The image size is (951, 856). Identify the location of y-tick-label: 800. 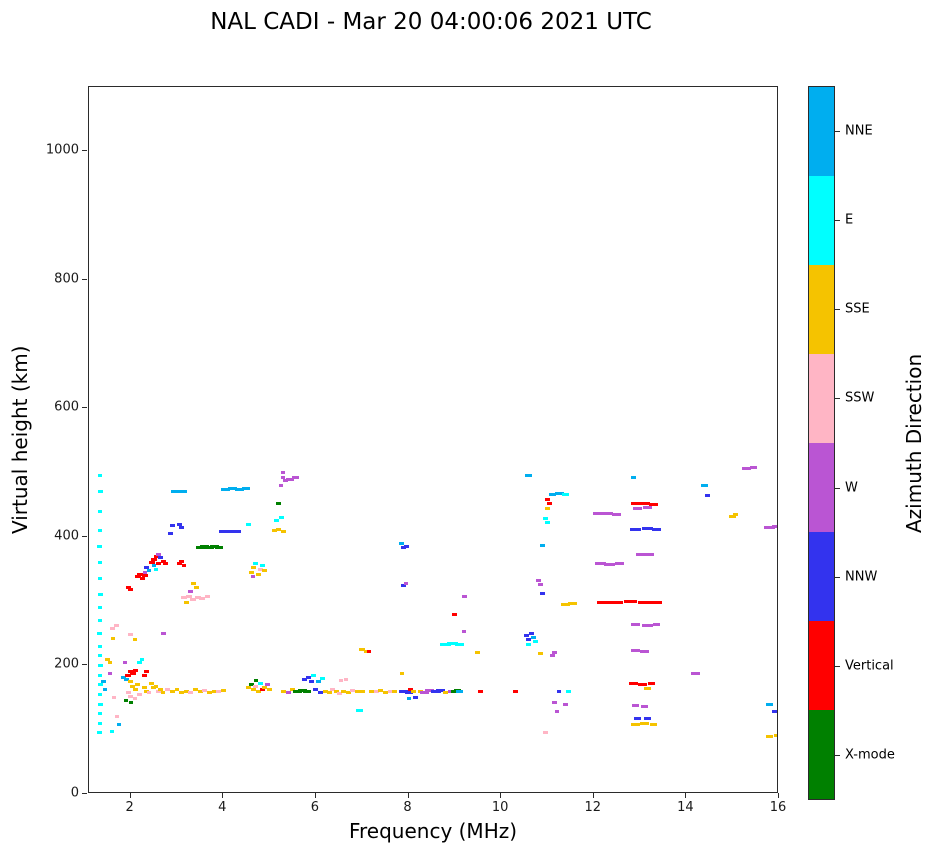
(66, 279).